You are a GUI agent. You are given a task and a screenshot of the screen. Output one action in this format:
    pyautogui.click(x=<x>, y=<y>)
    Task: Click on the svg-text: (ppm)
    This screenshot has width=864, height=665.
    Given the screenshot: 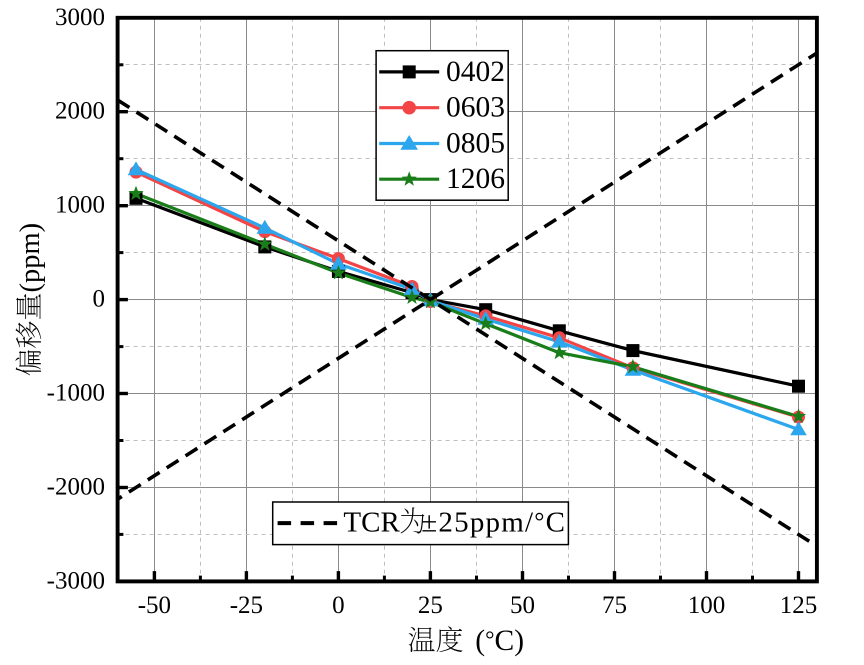 What is the action you would take?
    pyautogui.click(x=30, y=258)
    